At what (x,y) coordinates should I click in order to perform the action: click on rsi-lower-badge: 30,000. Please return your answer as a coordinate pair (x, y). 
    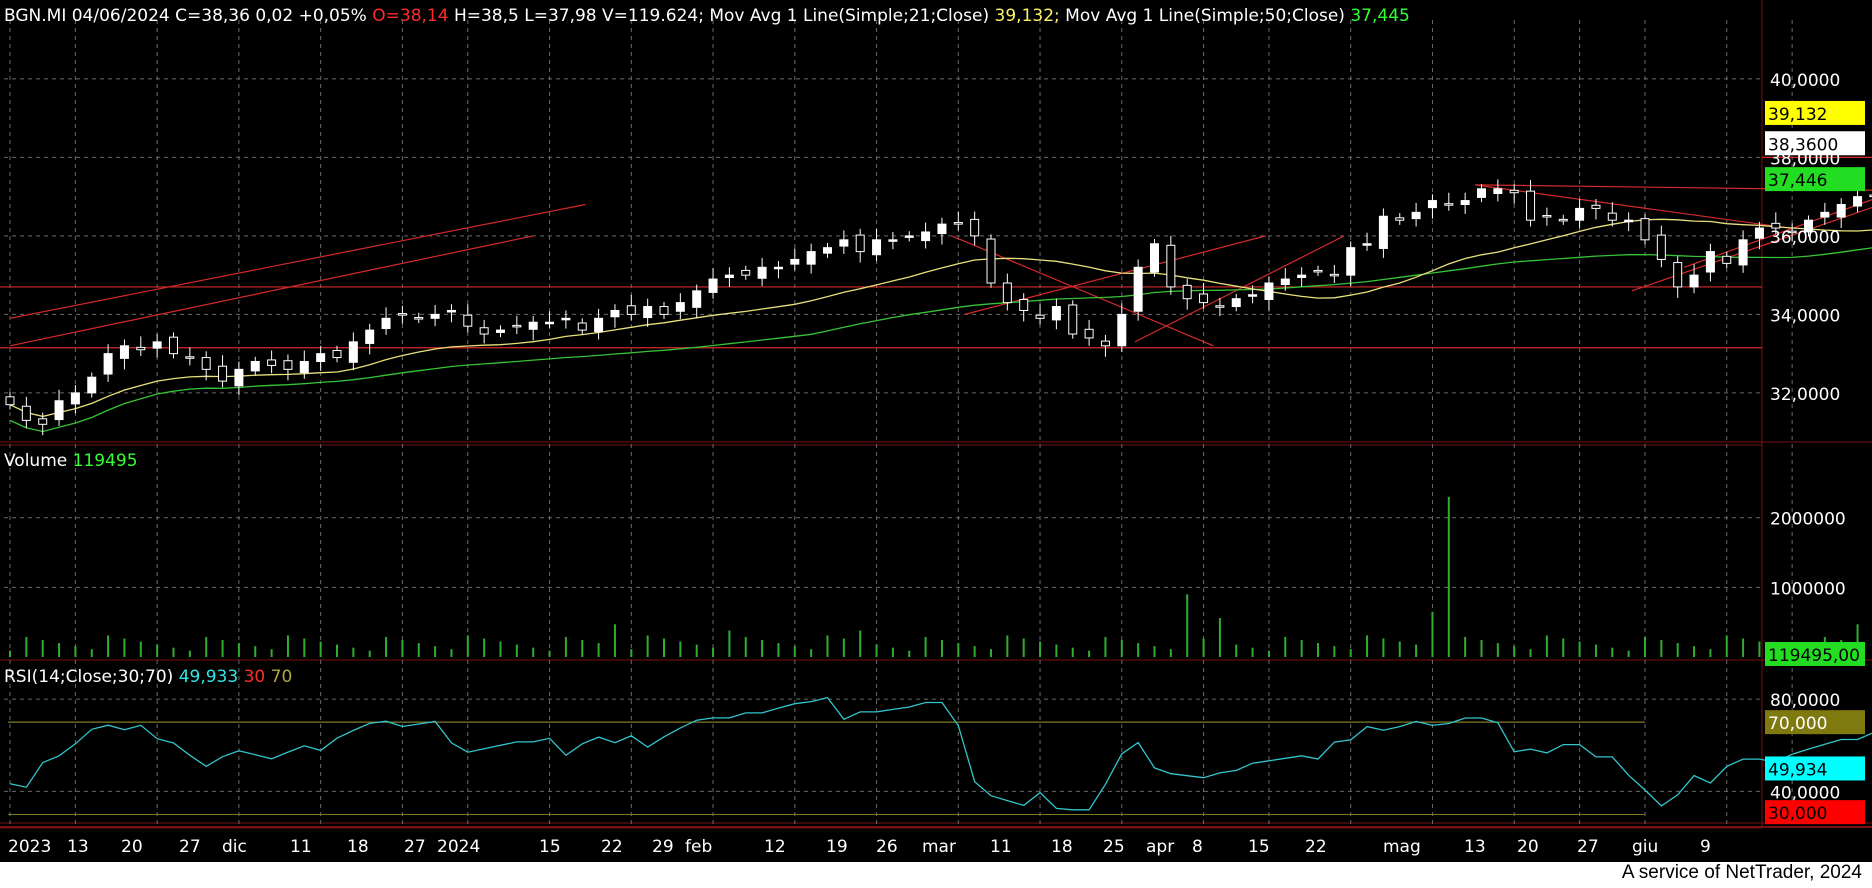
    Looking at the image, I should click on (1797, 814).